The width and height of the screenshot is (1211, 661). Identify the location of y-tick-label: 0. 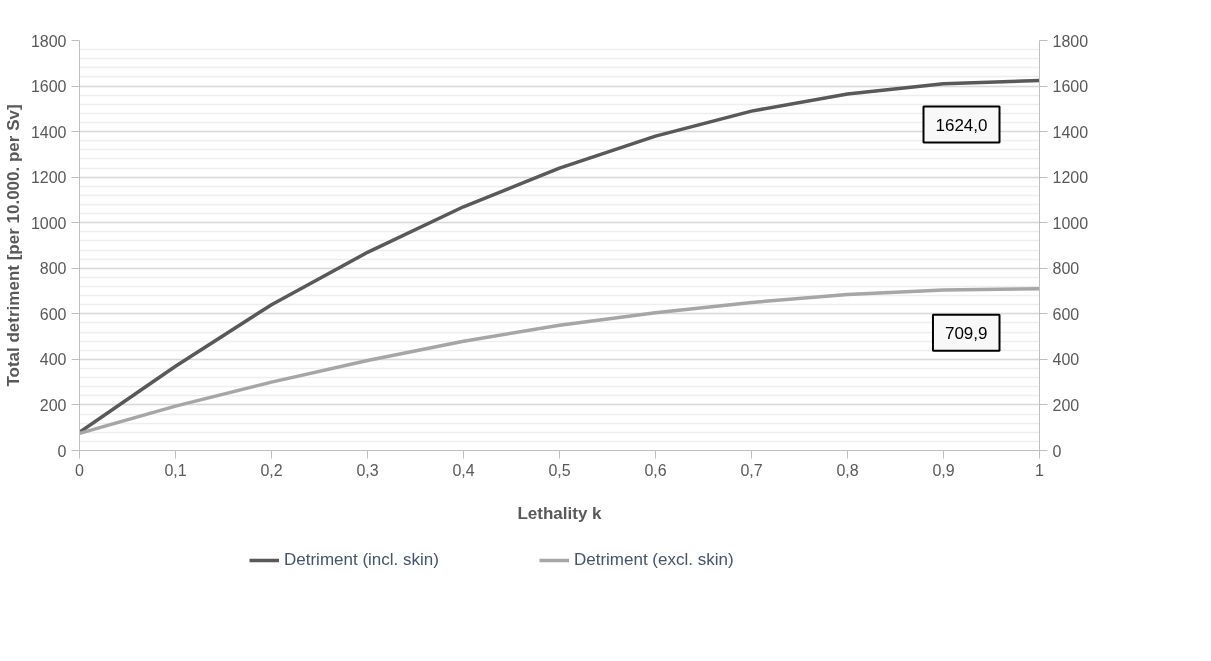
(62, 451).